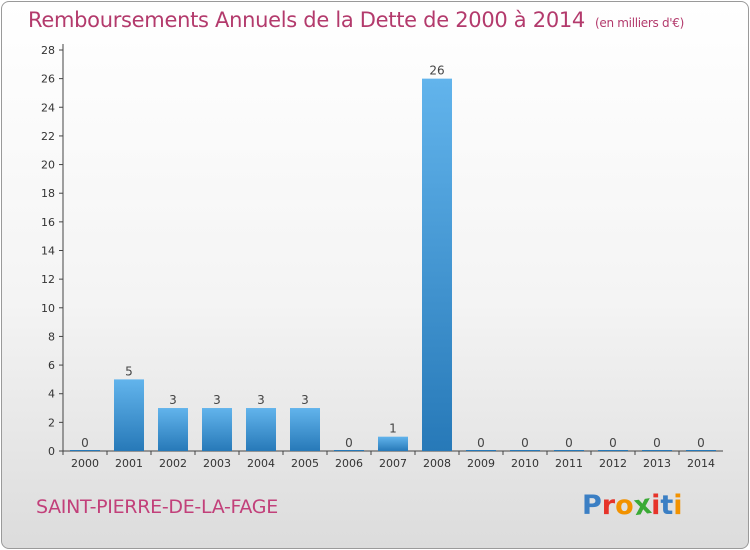 Image resolution: width=750 pixels, height=550 pixels. What do you see at coordinates (657, 463) in the screenshot?
I see `x-tick-label: 2013` at bounding box center [657, 463].